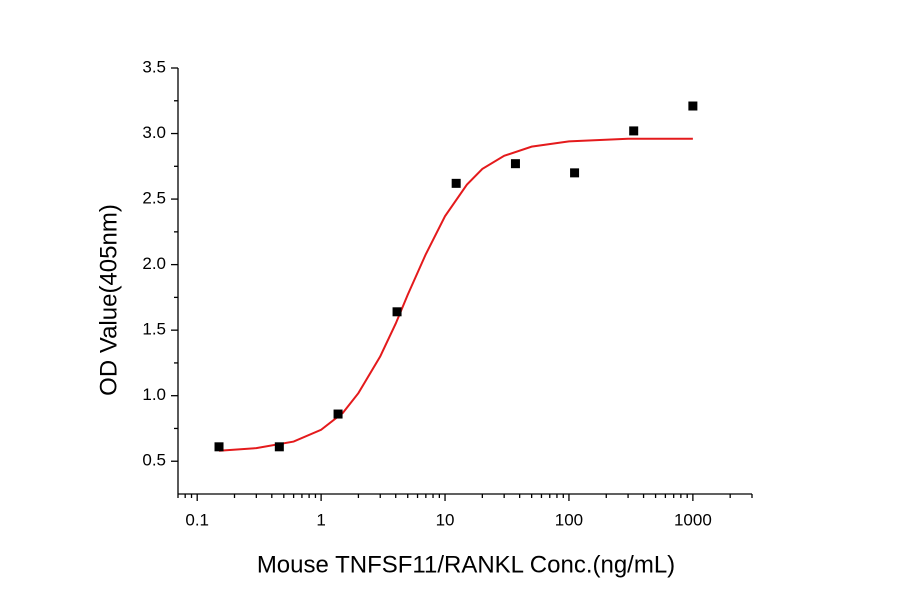  I want to click on y-tick-label: 3.0, so click(154, 132).